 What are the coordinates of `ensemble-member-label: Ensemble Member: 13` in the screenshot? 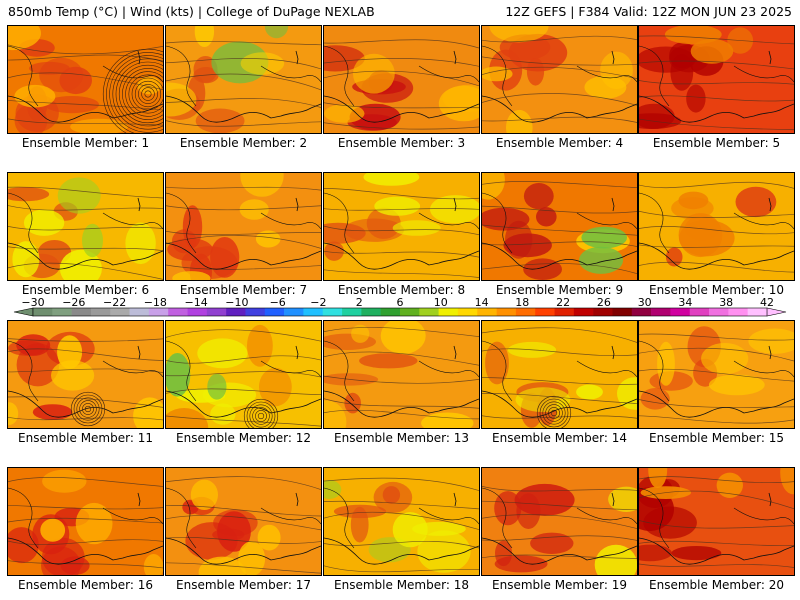 It's located at (401, 438).